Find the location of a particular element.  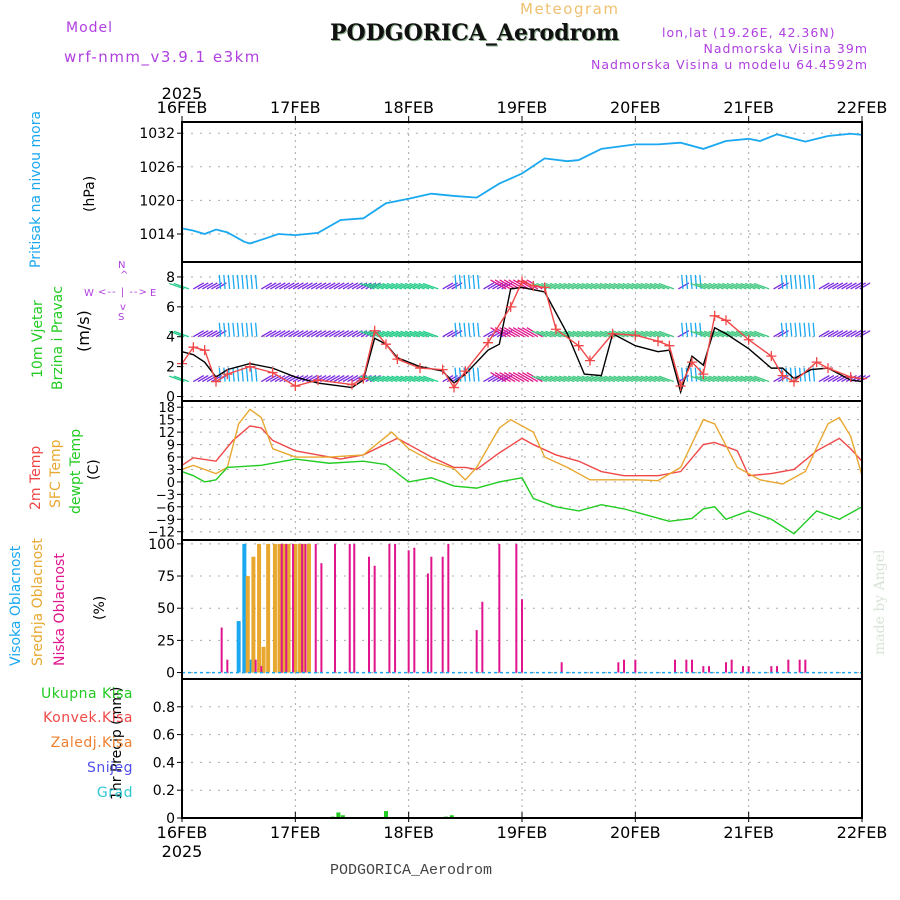

y-tick-label: 50 is located at coordinates (166, 609).